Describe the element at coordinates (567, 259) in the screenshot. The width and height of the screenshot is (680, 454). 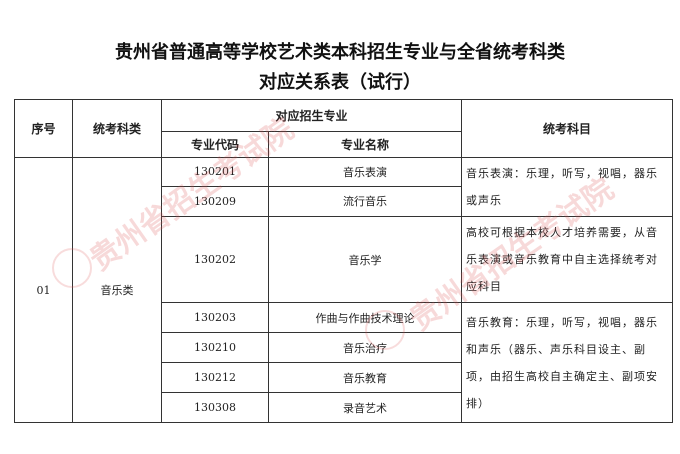
I see `subjects-cell: 高校可根据本校人才培养需要，从音乐表演或音乐教育中自主选择统考对应科目` at that location.